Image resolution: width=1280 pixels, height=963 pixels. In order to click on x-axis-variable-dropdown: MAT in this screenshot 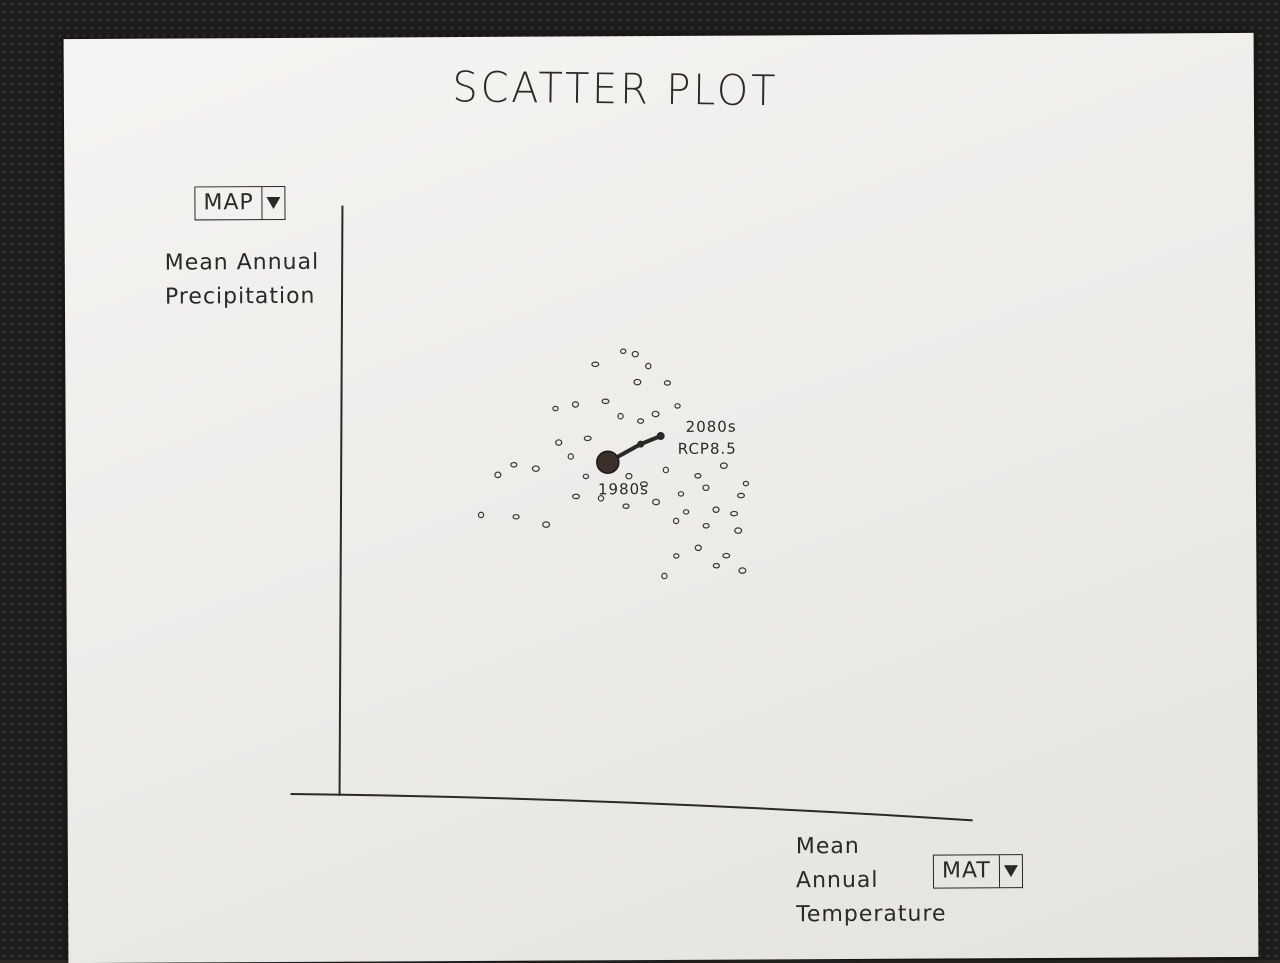, I will do `click(978, 871)`.